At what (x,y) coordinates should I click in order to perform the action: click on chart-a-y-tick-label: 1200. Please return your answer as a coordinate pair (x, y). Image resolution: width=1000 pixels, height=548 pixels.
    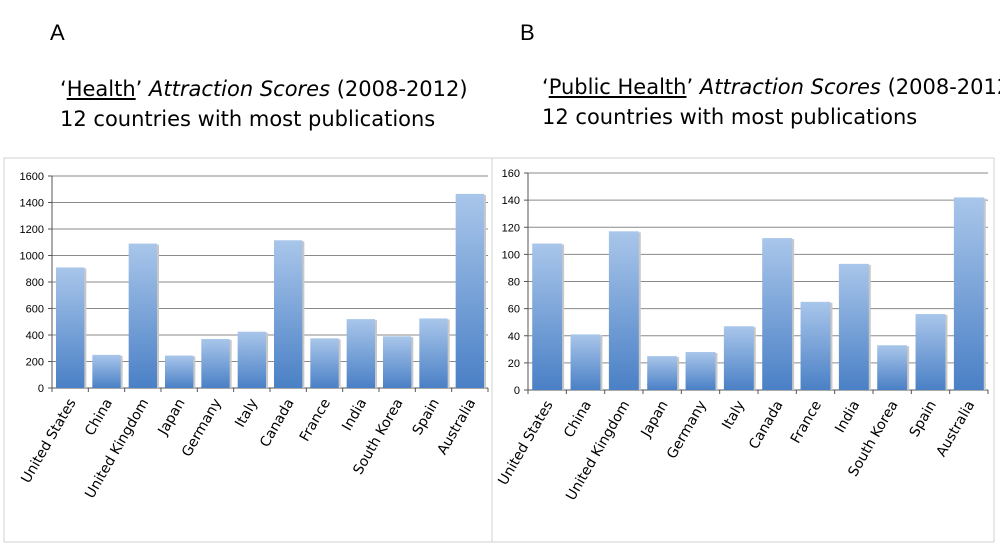
    Looking at the image, I should click on (32, 230).